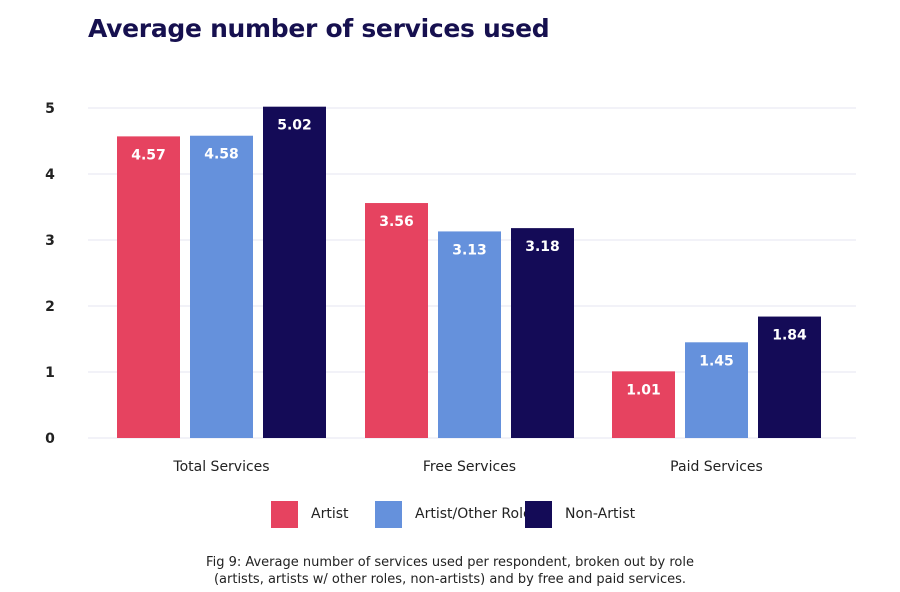 The image size is (900, 592). I want to click on x-category-label: Paid Services, so click(716, 467).